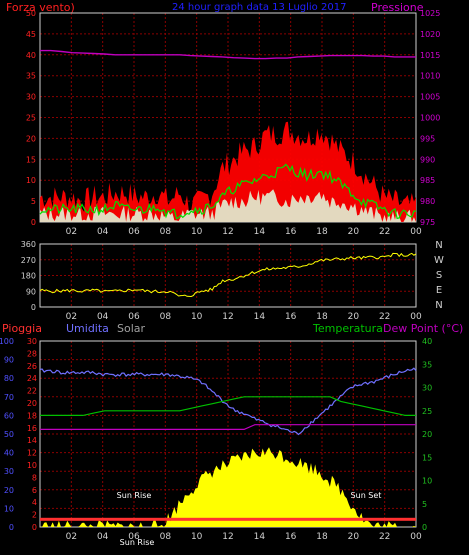 The image size is (469, 555). I want to click on y-rain-tick: 14, so click(32, 440).